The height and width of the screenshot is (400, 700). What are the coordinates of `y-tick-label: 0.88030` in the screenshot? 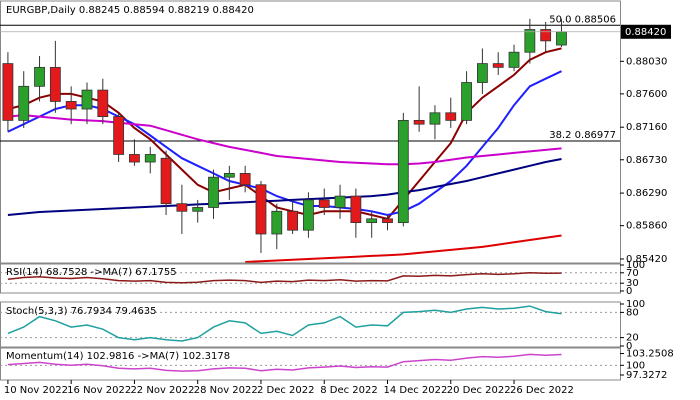 It's located at (646, 61).